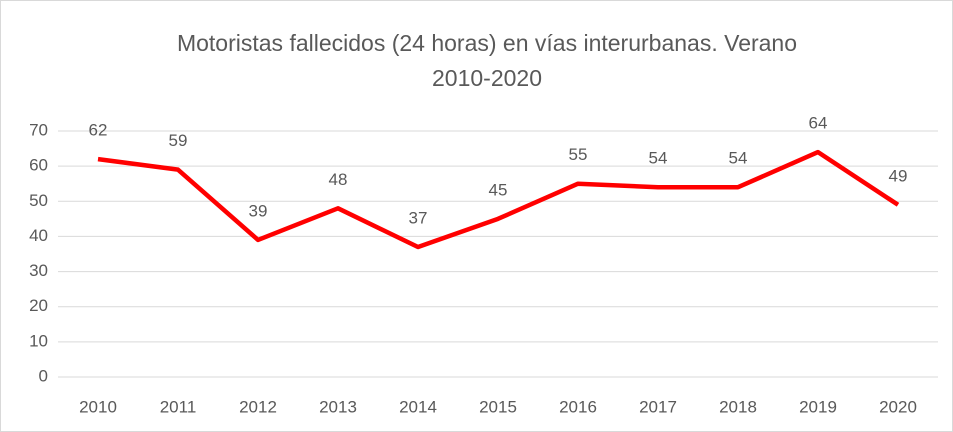 The width and height of the screenshot is (953, 432). What do you see at coordinates (818, 406) in the screenshot?
I see `x-tick-label: 2019` at bounding box center [818, 406].